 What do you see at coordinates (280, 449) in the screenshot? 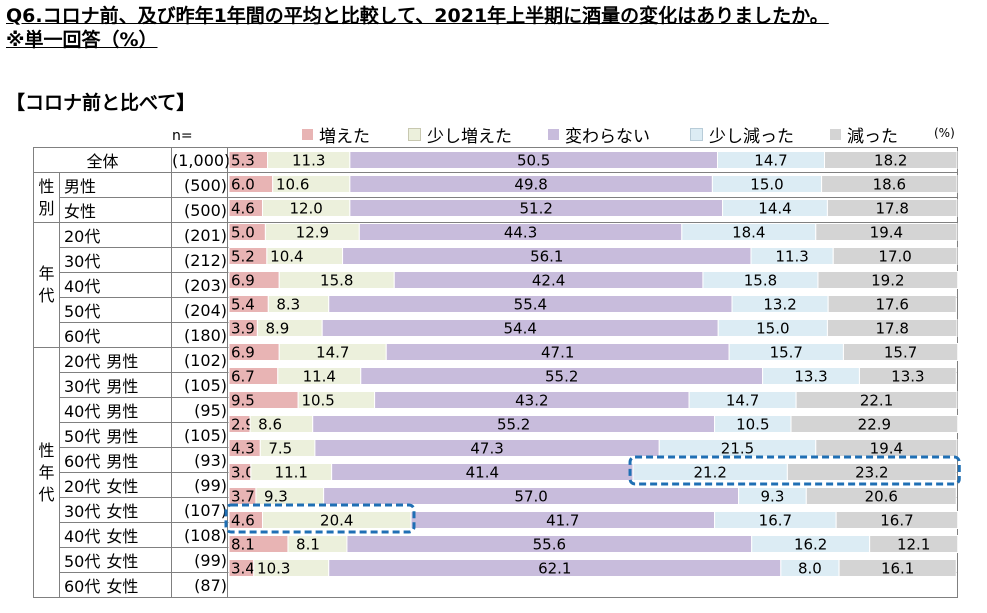
I see `bar-value-label: 7.5` at bounding box center [280, 449].